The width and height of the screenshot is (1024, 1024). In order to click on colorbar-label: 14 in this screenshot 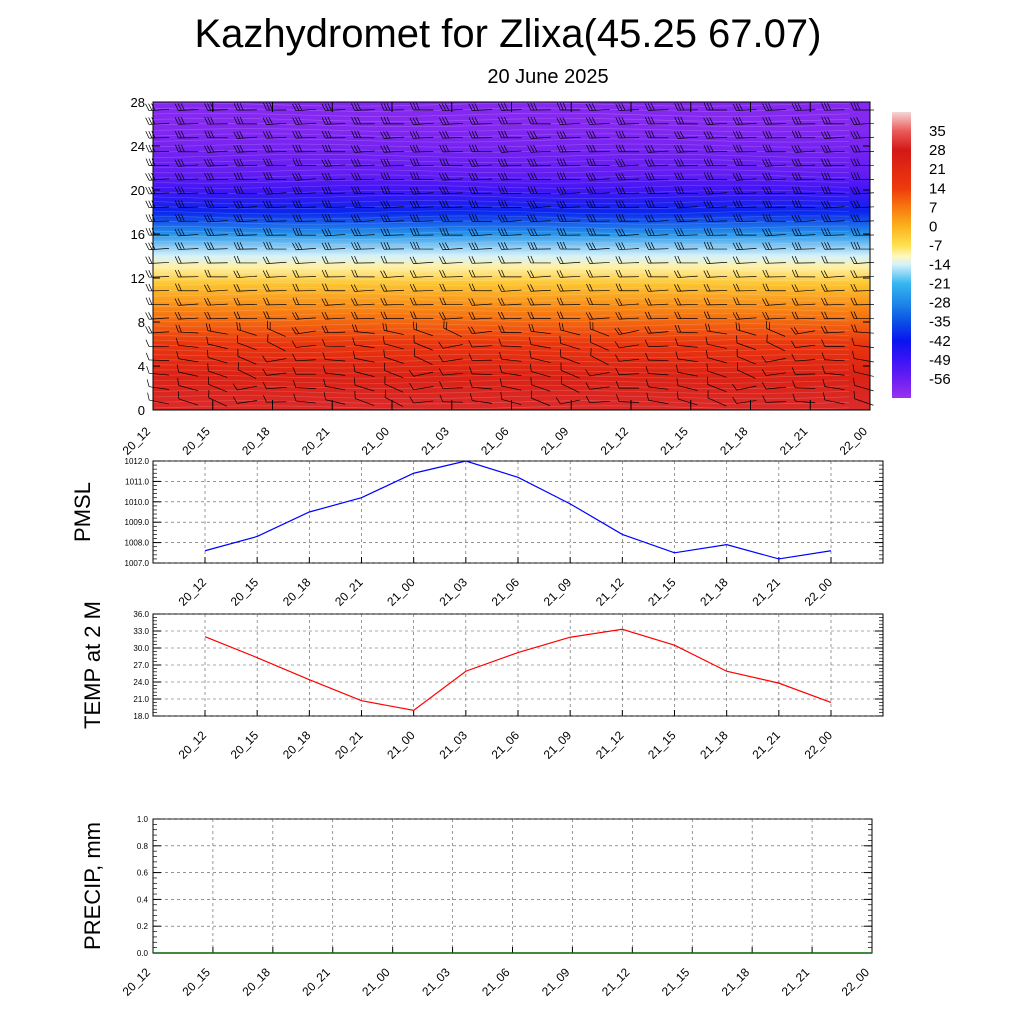, I will do `click(937, 188)`.